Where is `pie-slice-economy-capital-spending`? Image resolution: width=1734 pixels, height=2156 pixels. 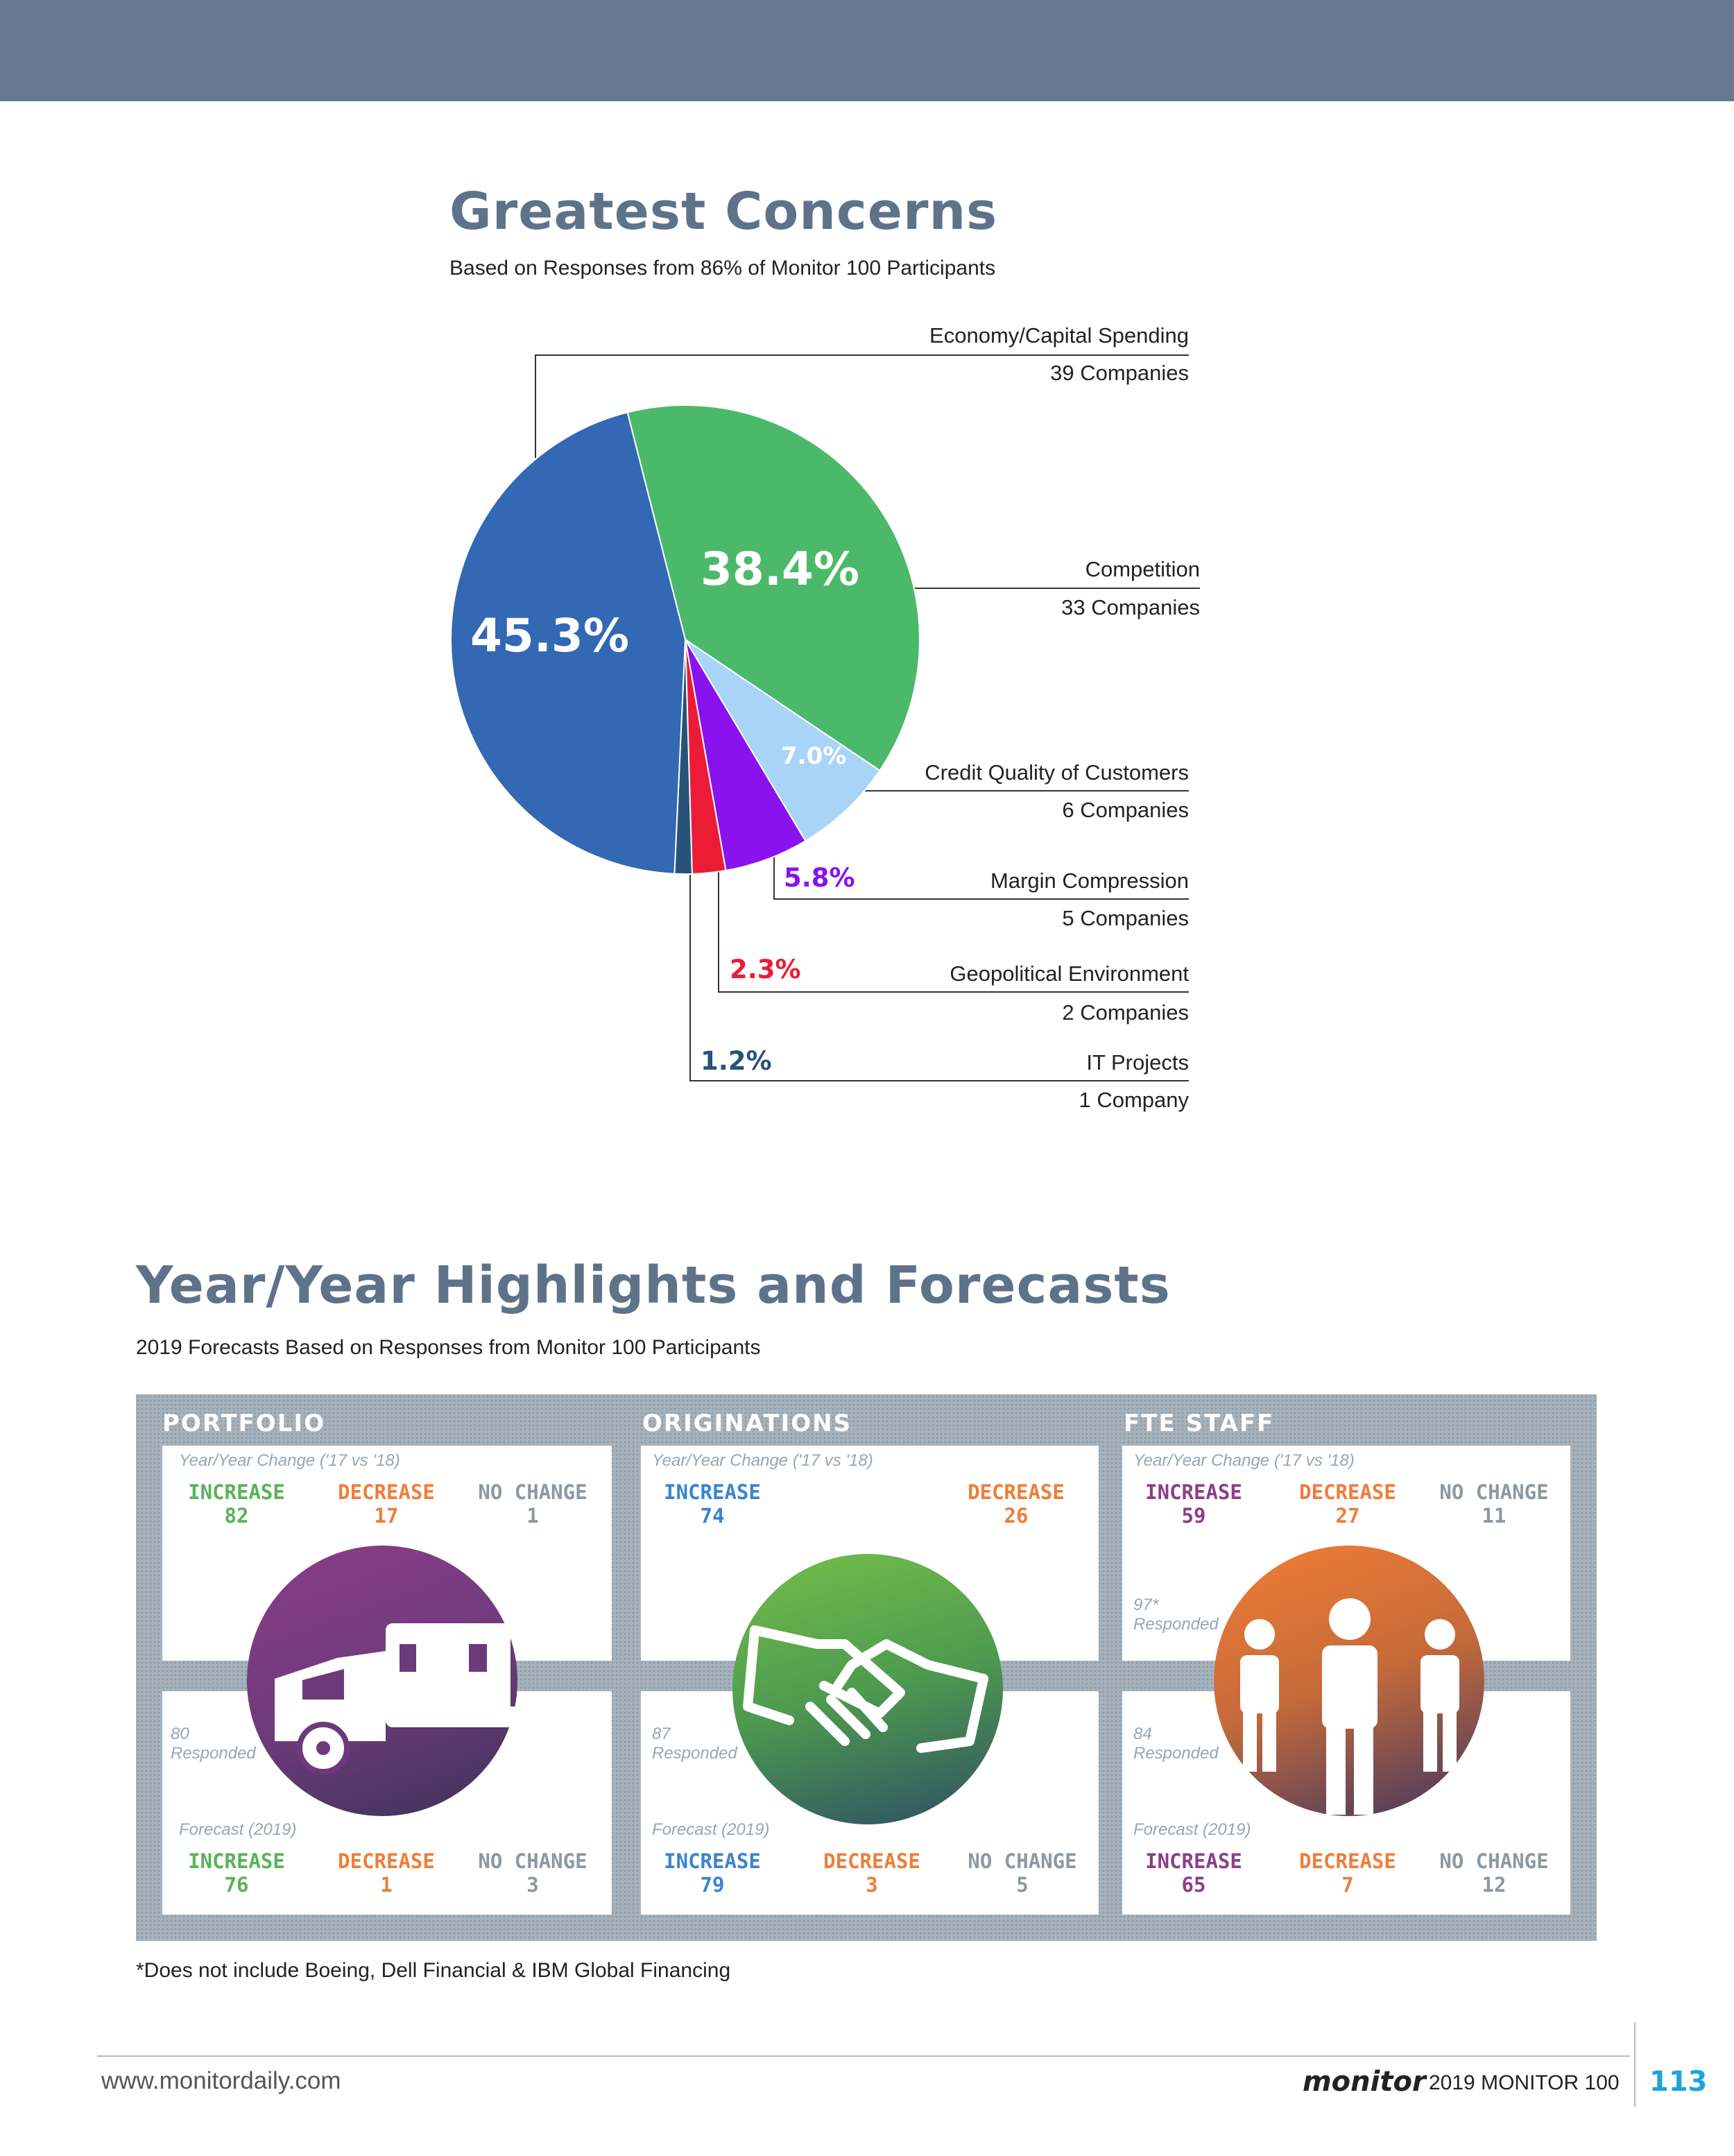 pie-slice-economy-capital-spending is located at coordinates (568, 643).